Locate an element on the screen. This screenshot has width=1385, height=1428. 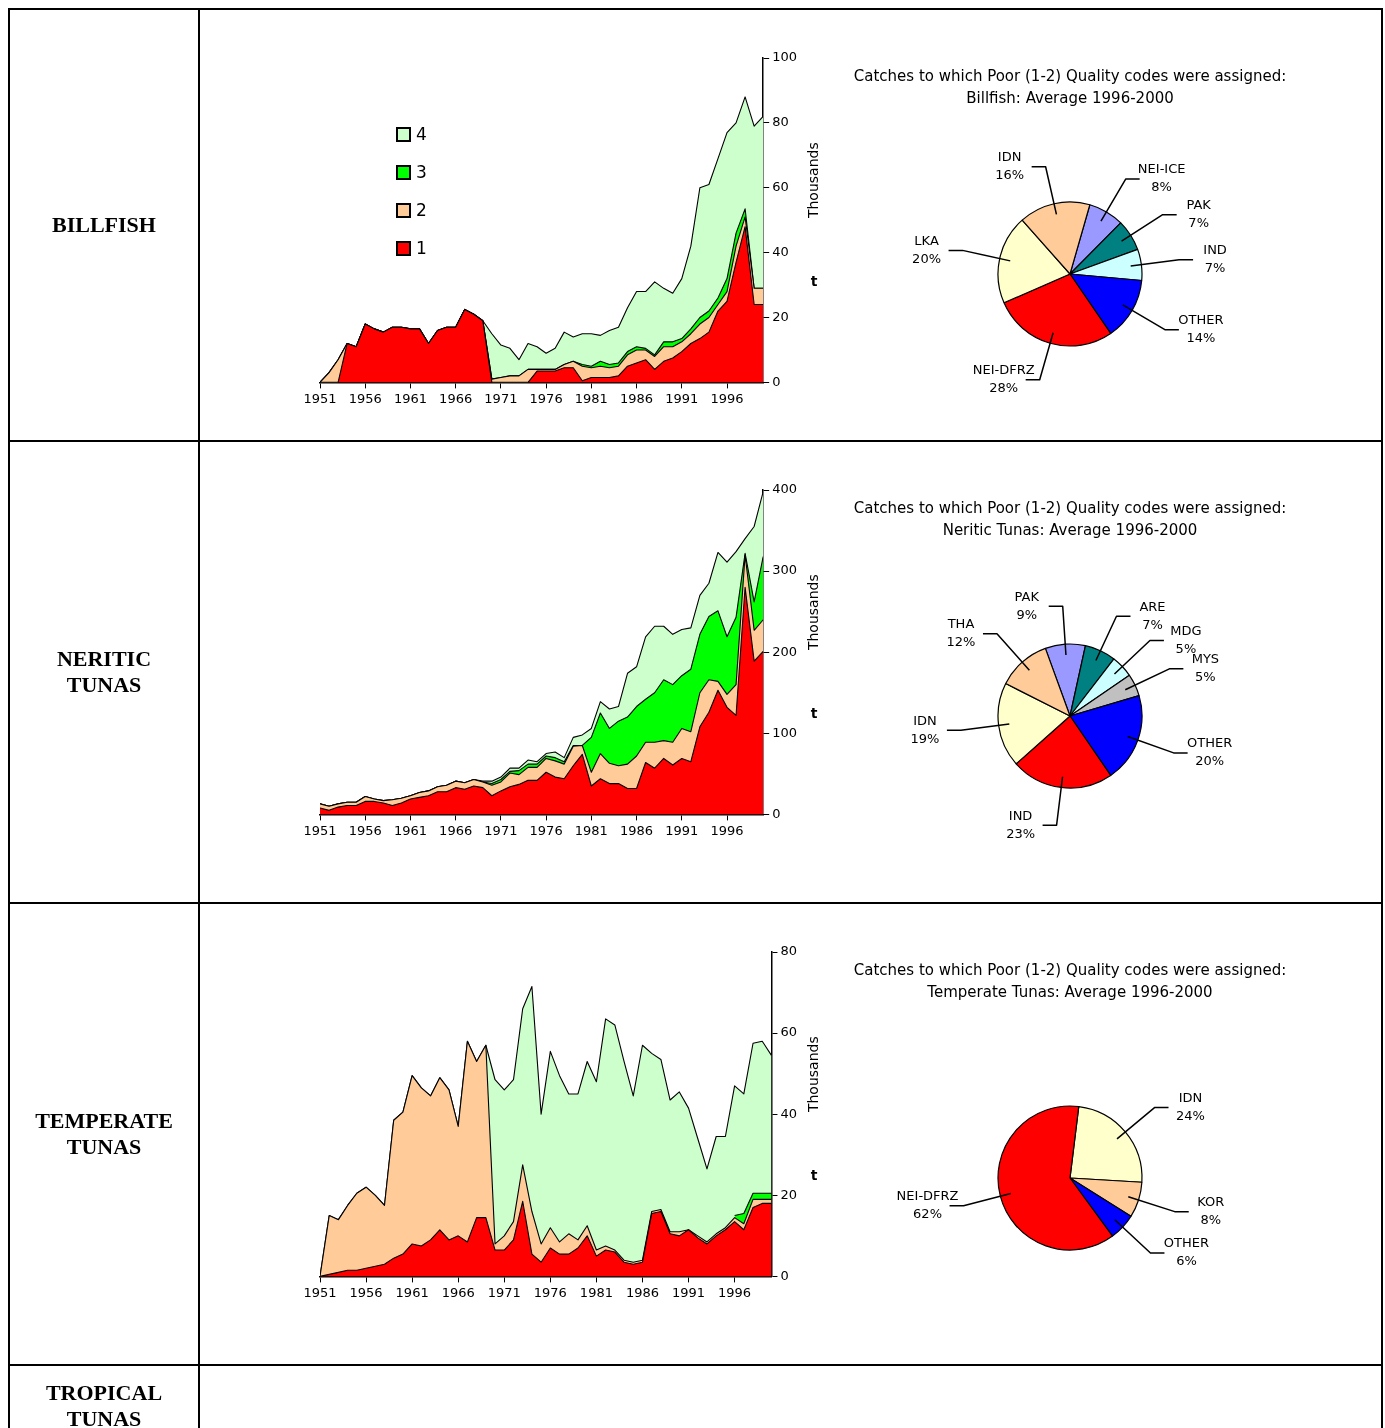
legend-label: 3 is located at coordinates (421, 172).